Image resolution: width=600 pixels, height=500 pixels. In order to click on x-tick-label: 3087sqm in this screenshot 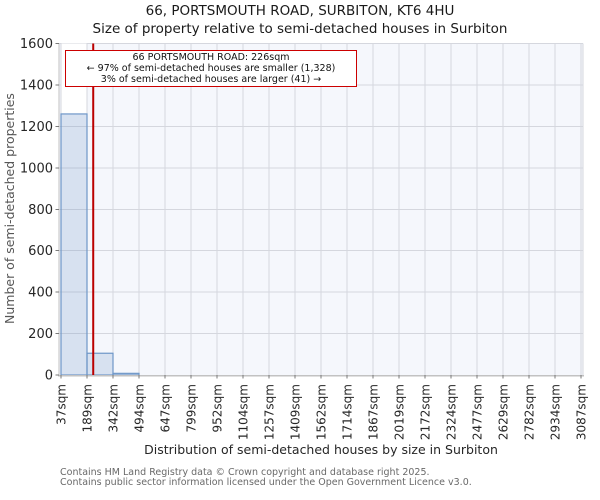, I will do `click(582, 412)`.